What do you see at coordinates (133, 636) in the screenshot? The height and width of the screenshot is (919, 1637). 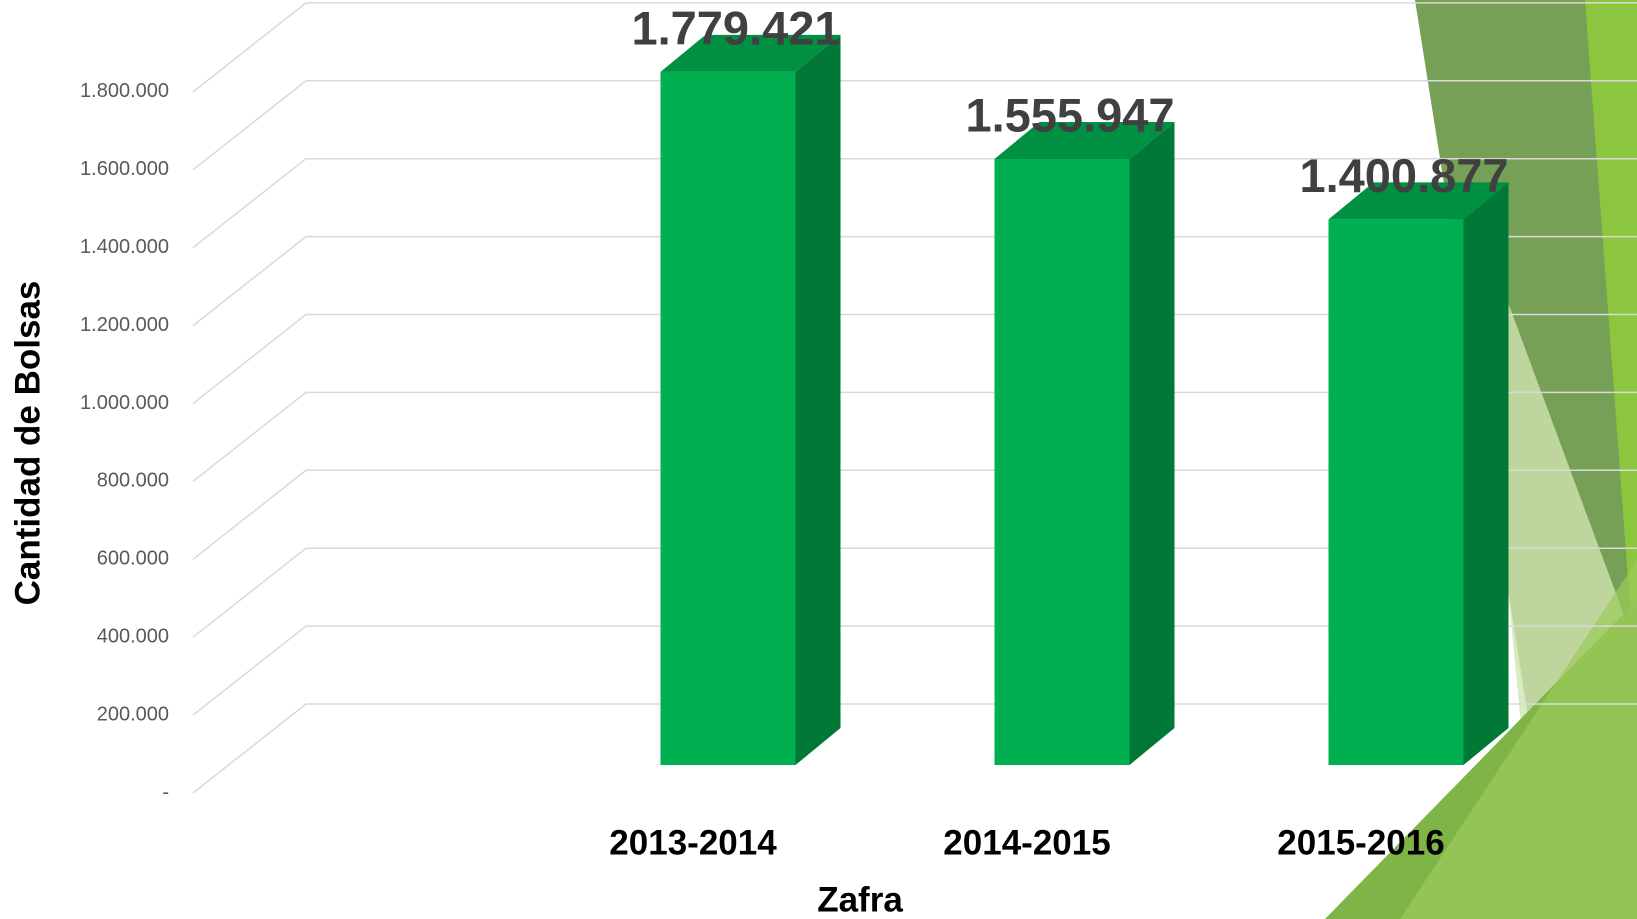 I see `y-tick-label: 400.000` at bounding box center [133, 636].